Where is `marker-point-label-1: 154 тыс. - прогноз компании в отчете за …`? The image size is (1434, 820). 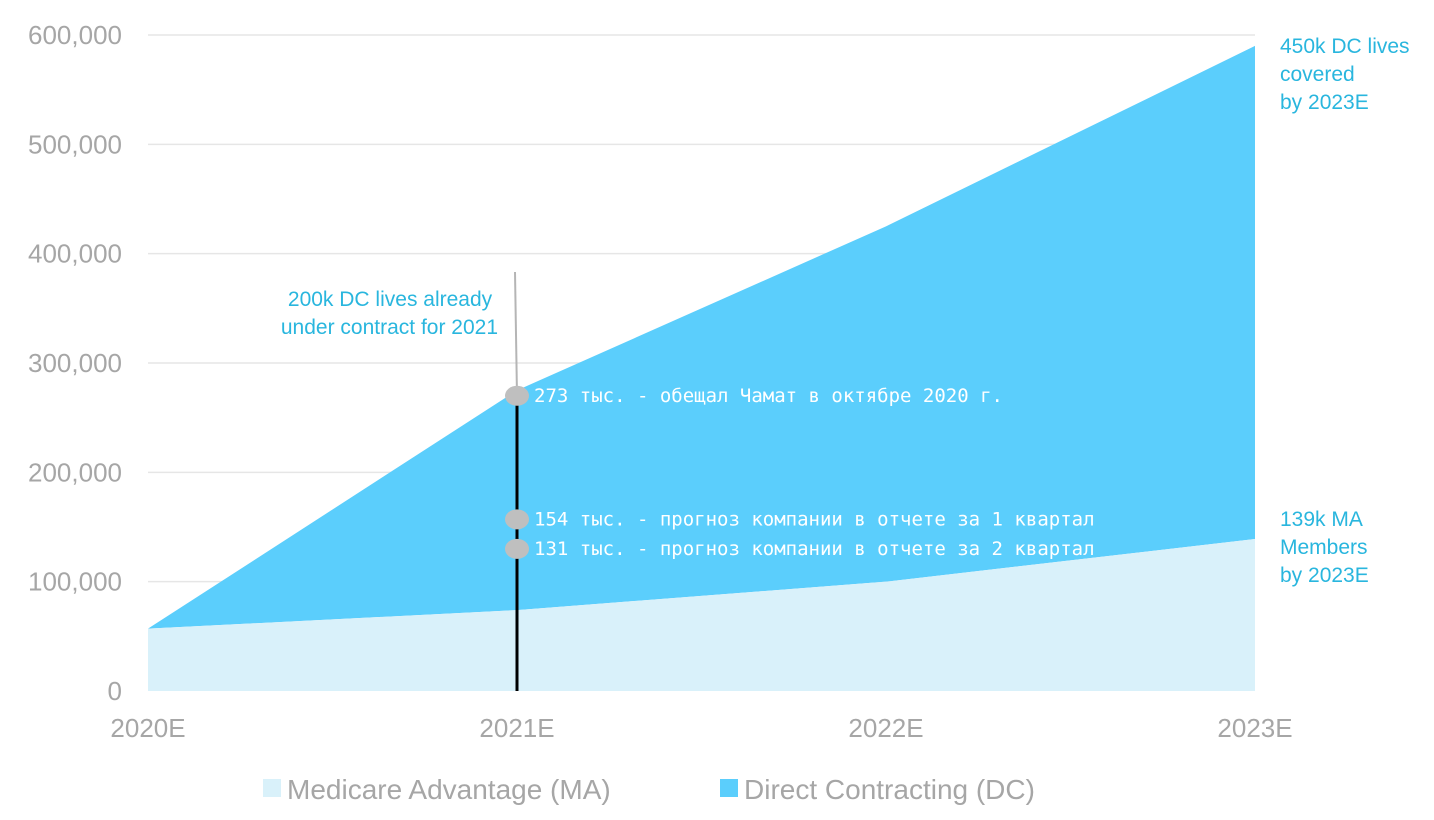
marker-point-label-1: 154 тыс. - прогноз компании в отчете за … is located at coordinates (814, 519).